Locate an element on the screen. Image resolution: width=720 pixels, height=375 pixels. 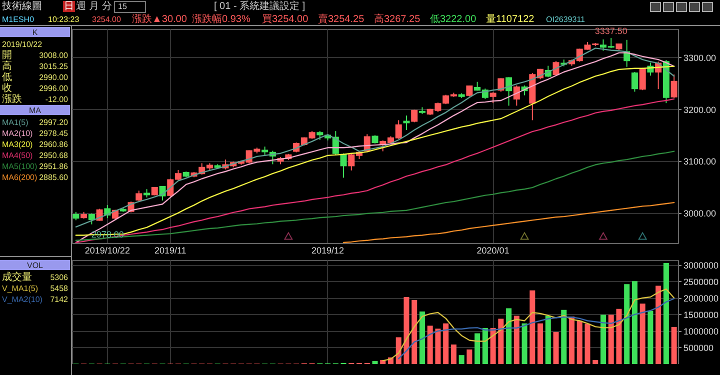
y-tick-label: 2500000 is located at coordinates (701, 281).